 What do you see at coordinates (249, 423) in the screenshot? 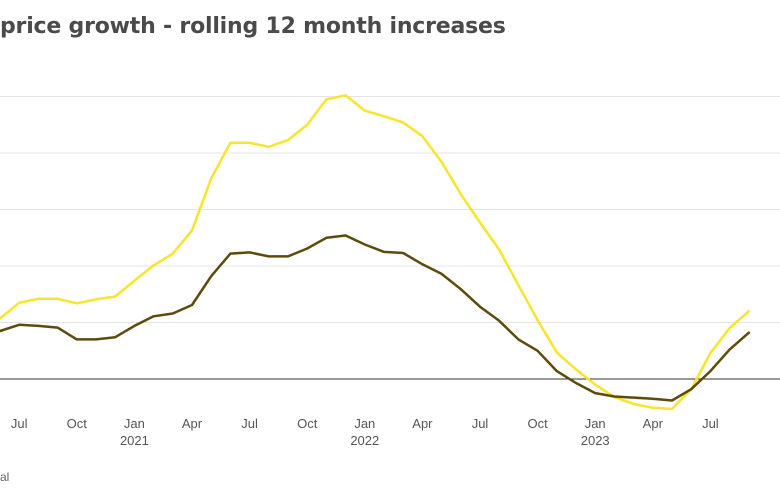
I see `x-tick-label-4: Jul` at bounding box center [249, 423].